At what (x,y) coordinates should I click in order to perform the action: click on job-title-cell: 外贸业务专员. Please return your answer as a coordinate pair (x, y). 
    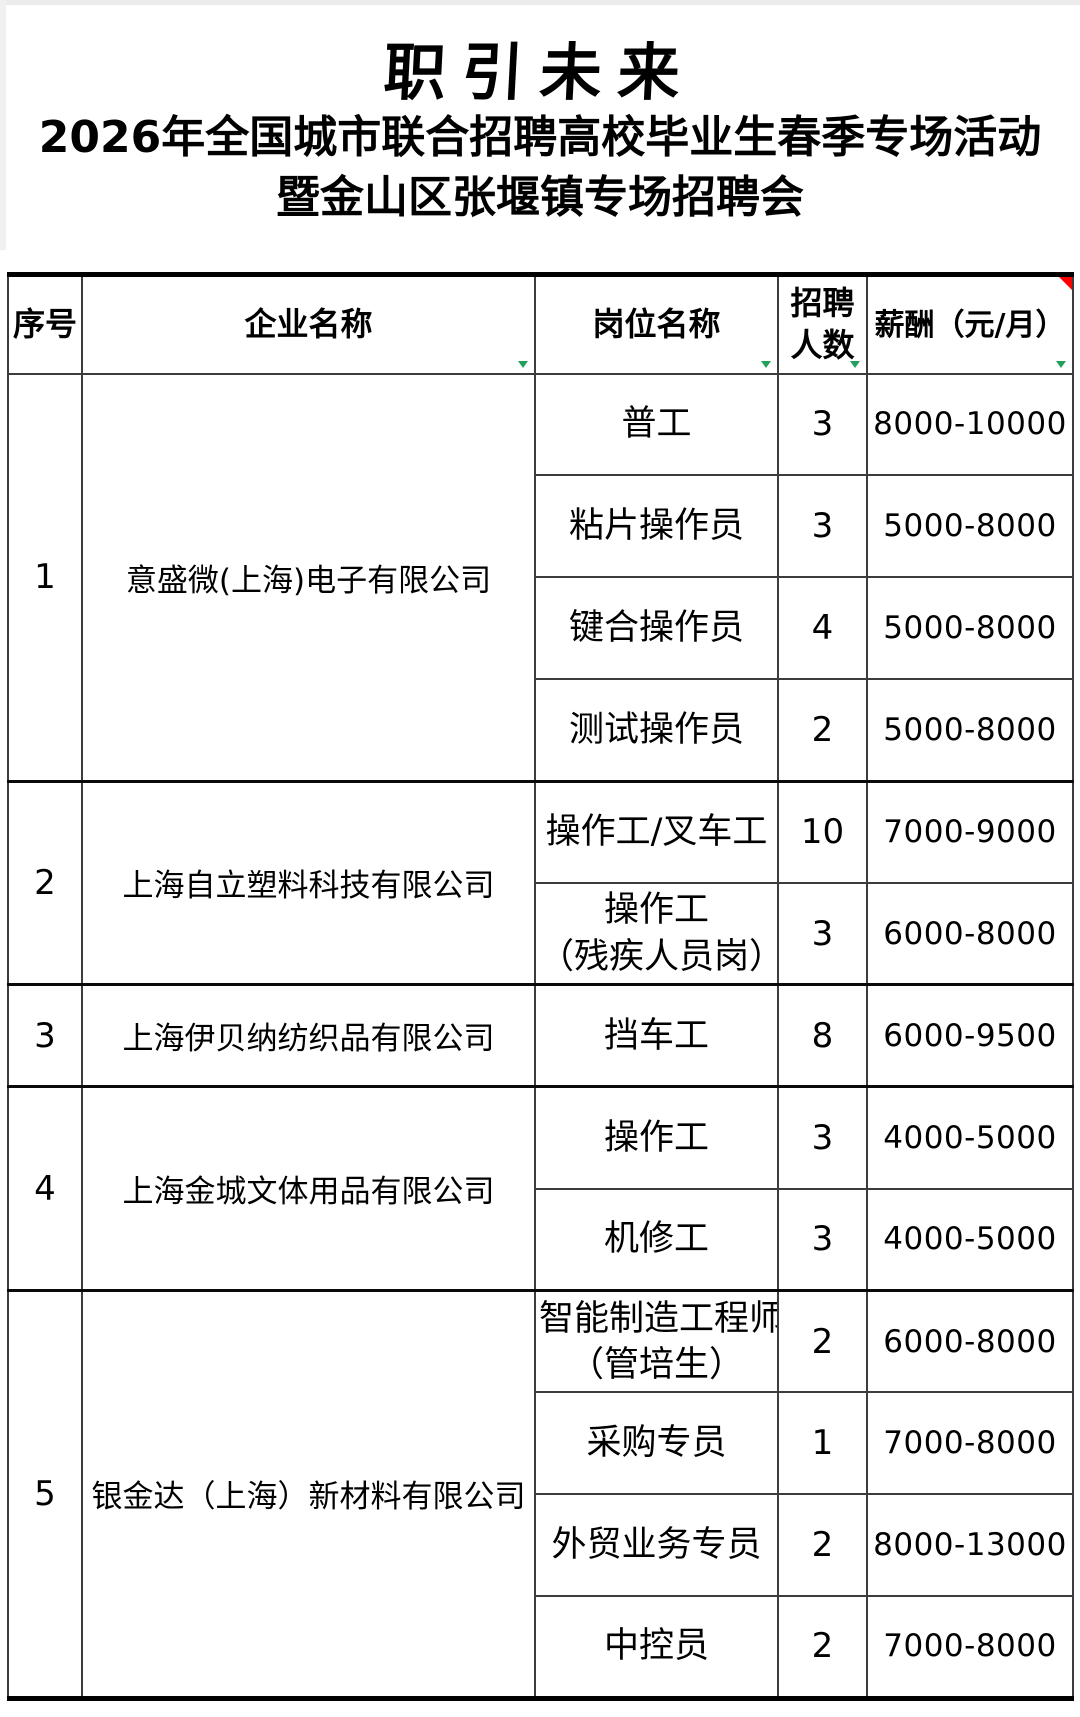
    Looking at the image, I should click on (656, 1545).